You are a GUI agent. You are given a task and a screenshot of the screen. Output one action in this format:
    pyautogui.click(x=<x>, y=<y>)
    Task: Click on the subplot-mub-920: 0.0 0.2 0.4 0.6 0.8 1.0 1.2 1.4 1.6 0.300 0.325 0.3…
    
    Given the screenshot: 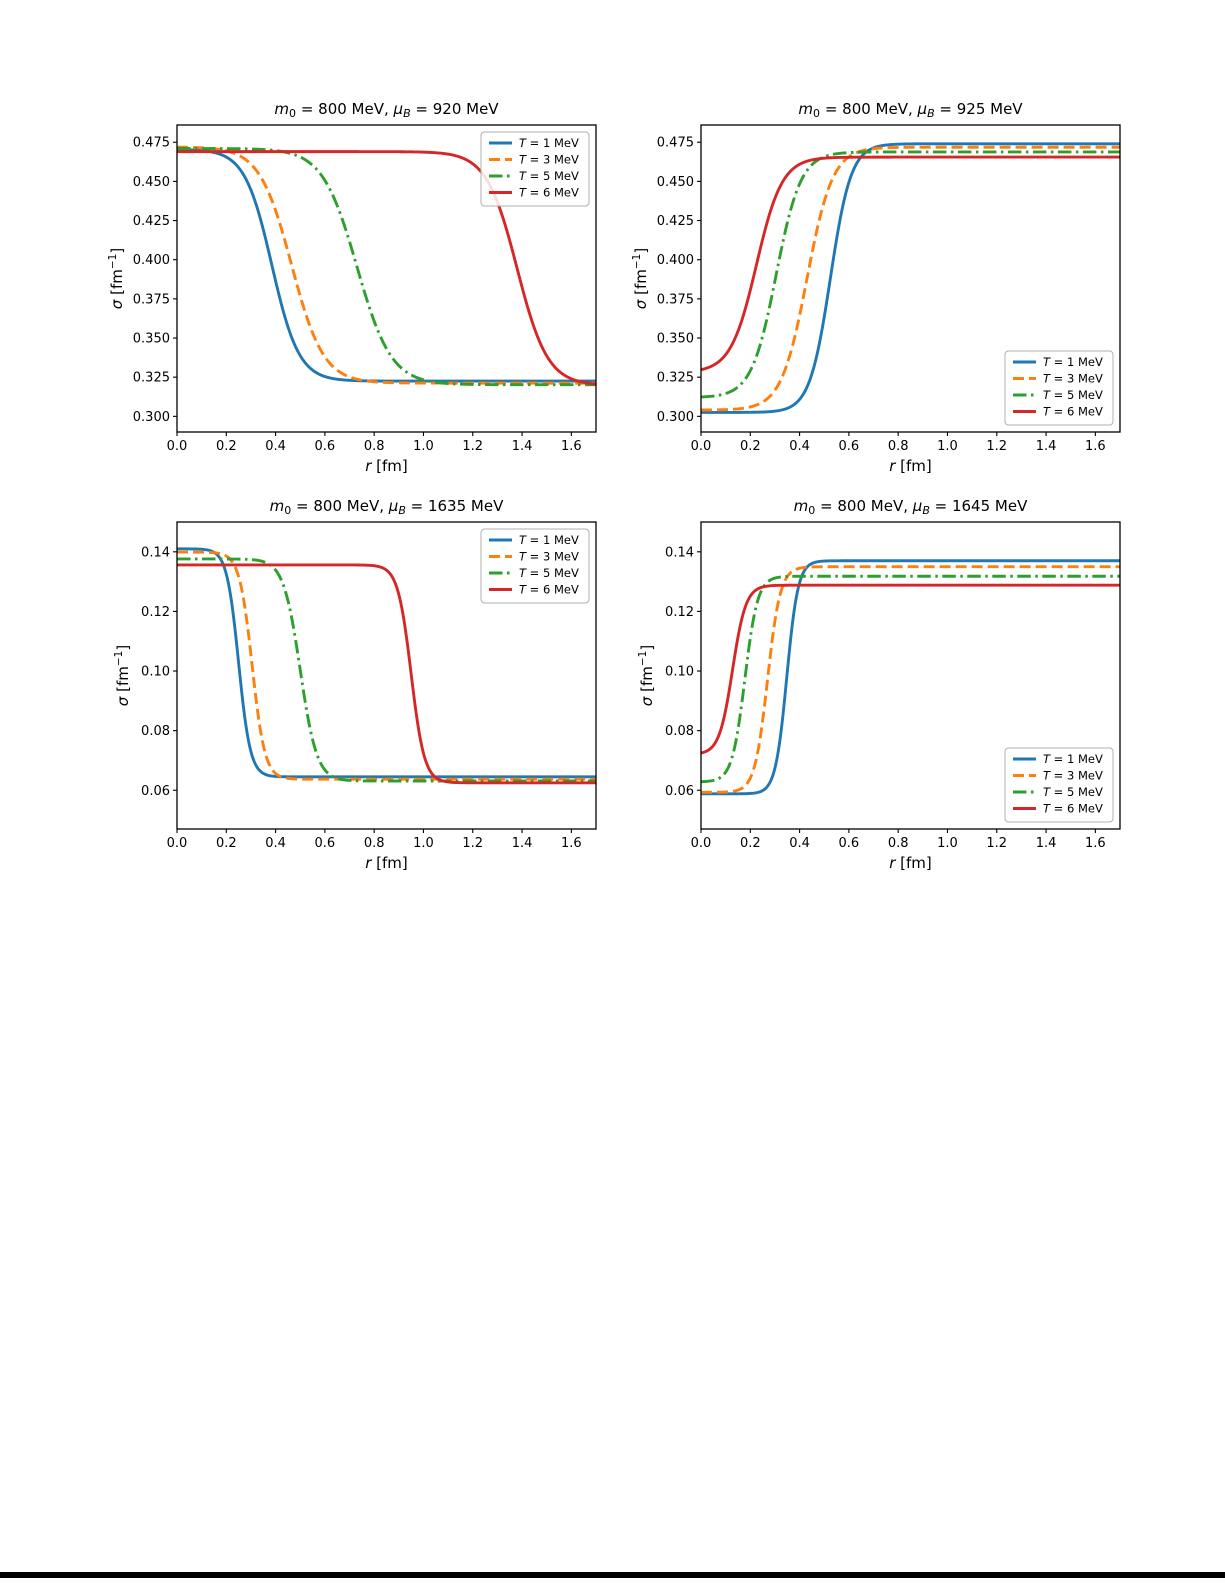 What is the action you would take?
    pyautogui.click(x=362, y=295)
    